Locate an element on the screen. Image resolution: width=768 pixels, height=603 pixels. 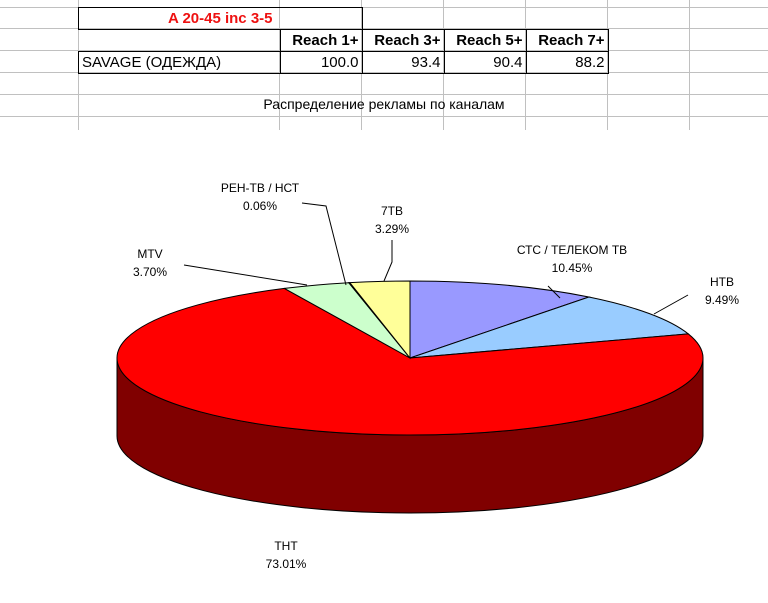
cell-reach-1: 100.0 is located at coordinates (321, 62).